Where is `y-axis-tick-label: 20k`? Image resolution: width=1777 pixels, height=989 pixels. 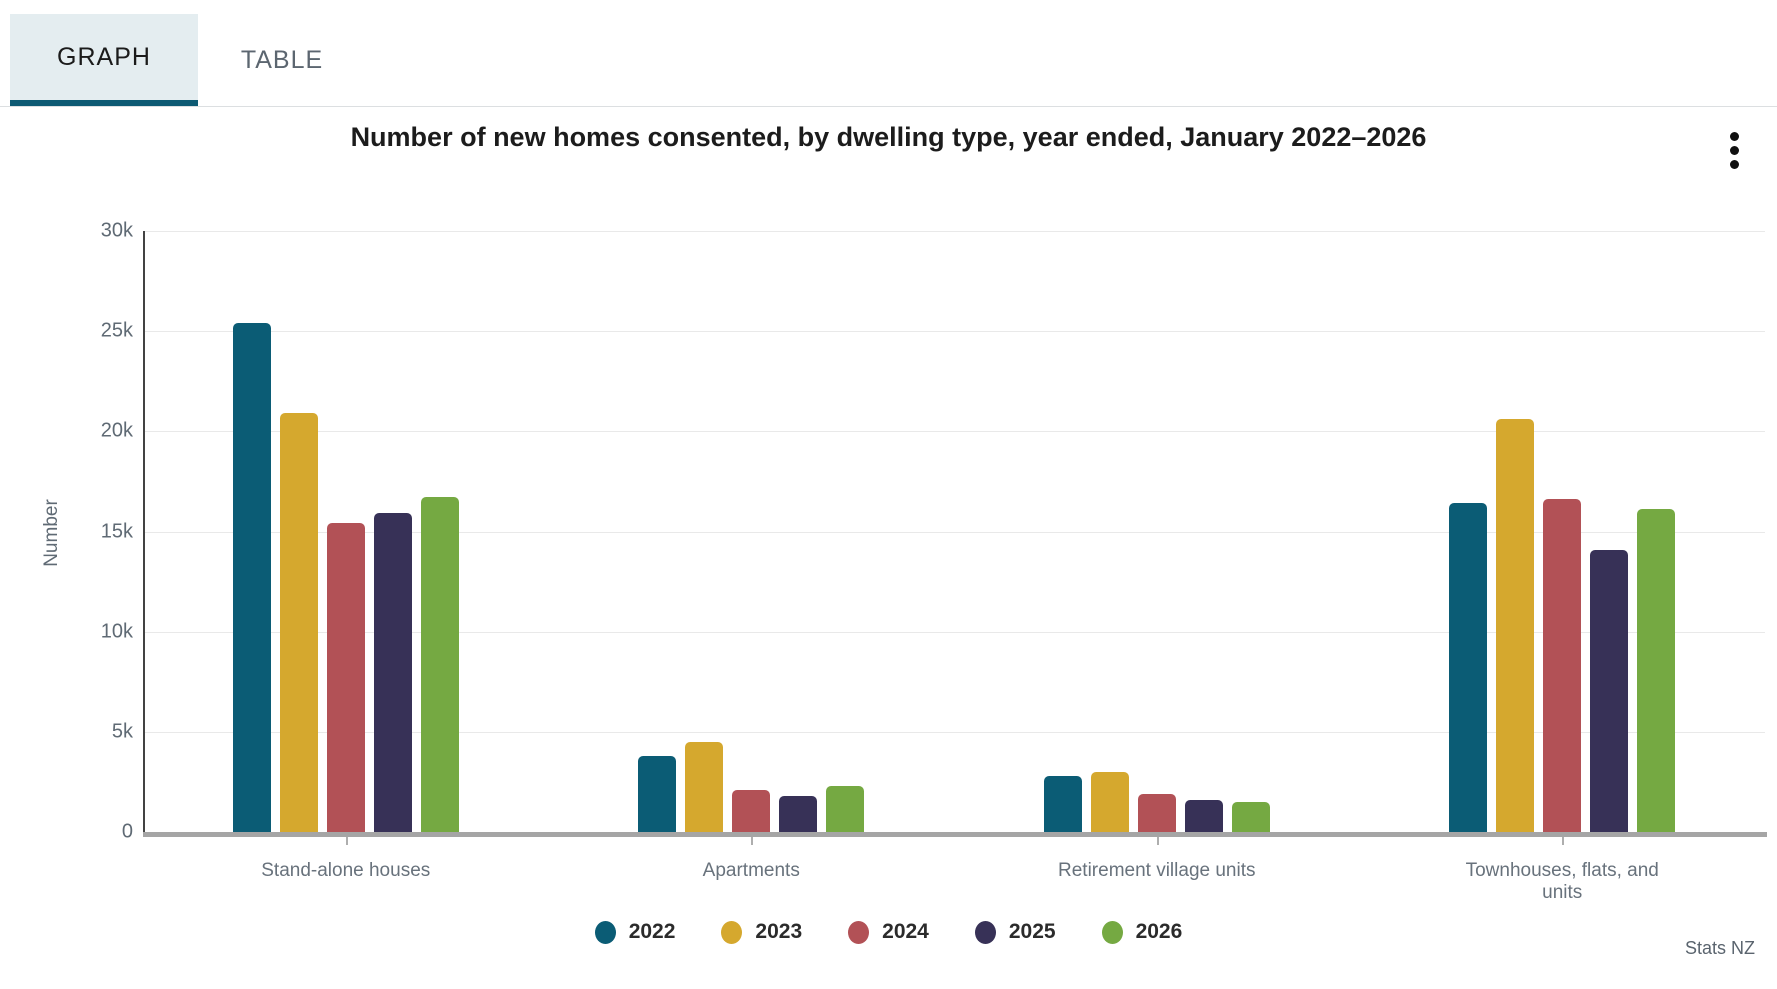 y-axis-tick-label: 20k is located at coordinates (116, 430).